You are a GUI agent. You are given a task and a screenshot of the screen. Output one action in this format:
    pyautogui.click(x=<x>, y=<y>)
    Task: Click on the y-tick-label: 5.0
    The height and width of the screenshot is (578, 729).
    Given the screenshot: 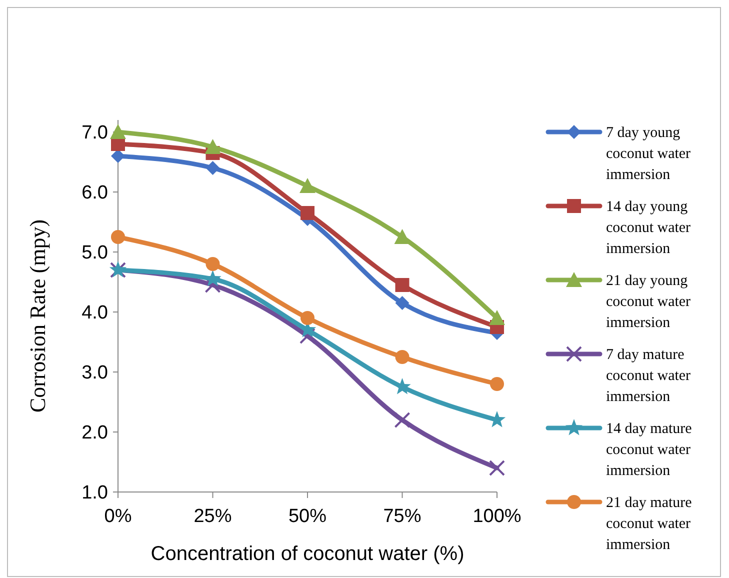 What is the action you would take?
    pyautogui.click(x=95, y=253)
    